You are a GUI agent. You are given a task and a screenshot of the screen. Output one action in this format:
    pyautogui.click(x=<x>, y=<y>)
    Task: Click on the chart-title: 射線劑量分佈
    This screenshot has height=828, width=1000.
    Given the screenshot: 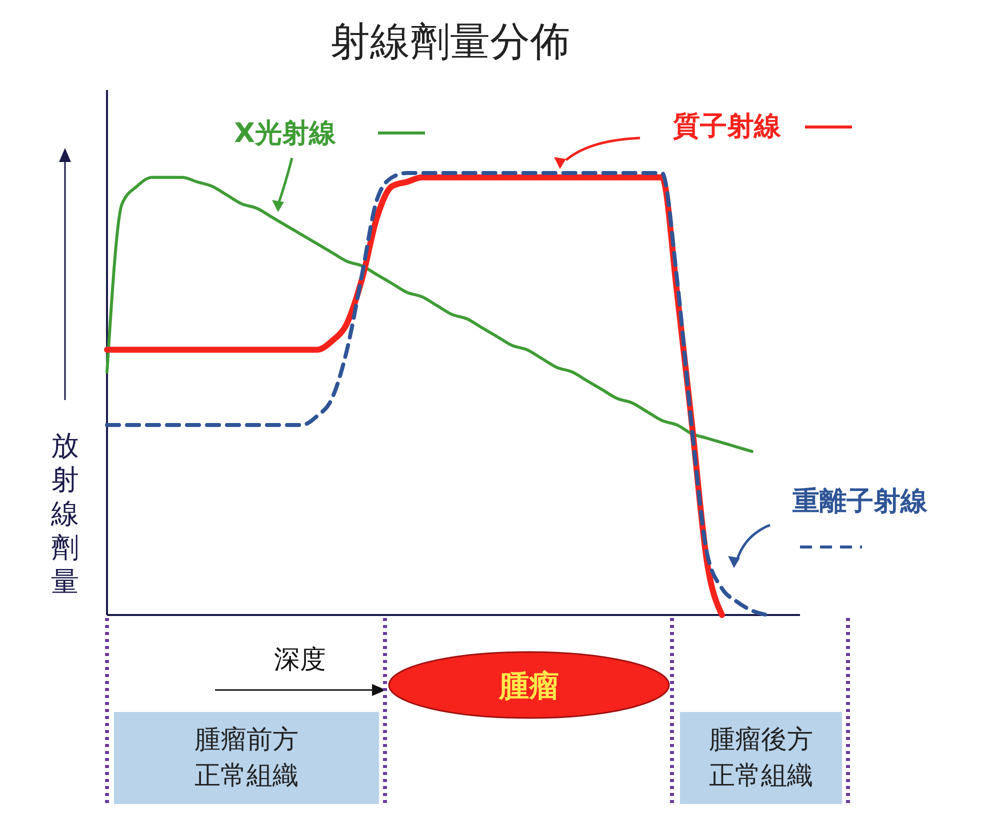 What is the action you would take?
    pyautogui.click(x=450, y=42)
    